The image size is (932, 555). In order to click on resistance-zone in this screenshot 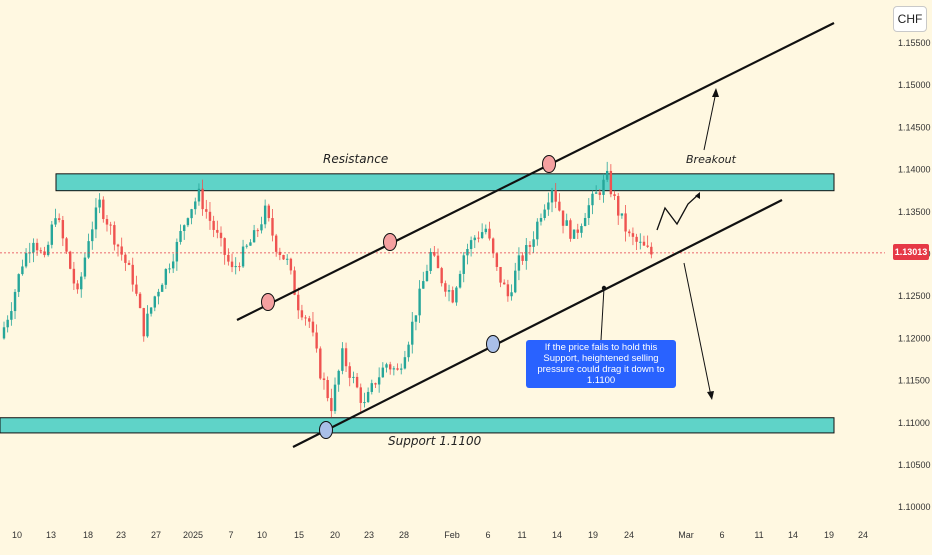, I will do `click(445, 182)`.